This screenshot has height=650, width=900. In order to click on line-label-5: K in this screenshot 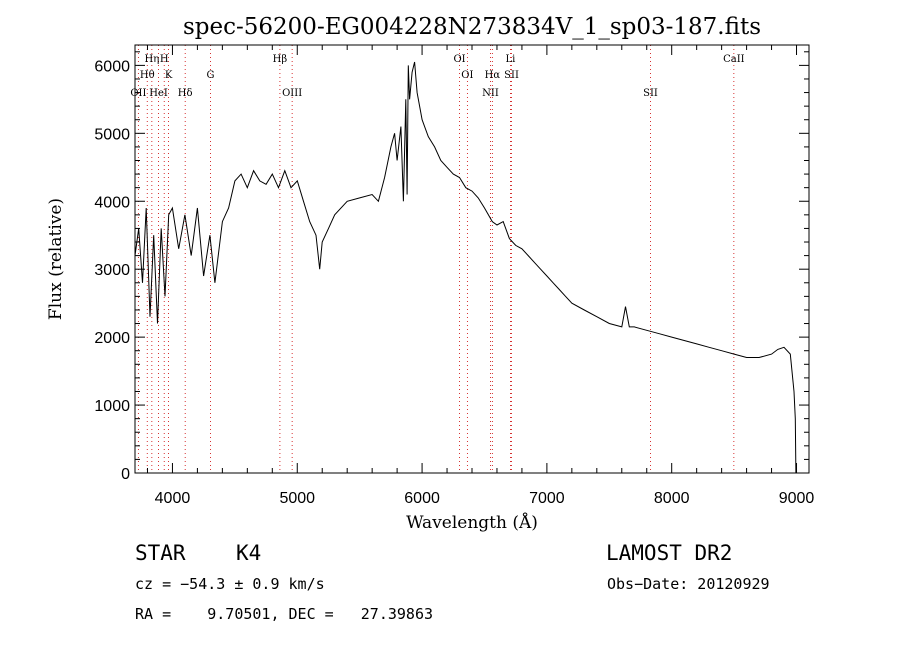, I will do `click(169, 75)`.